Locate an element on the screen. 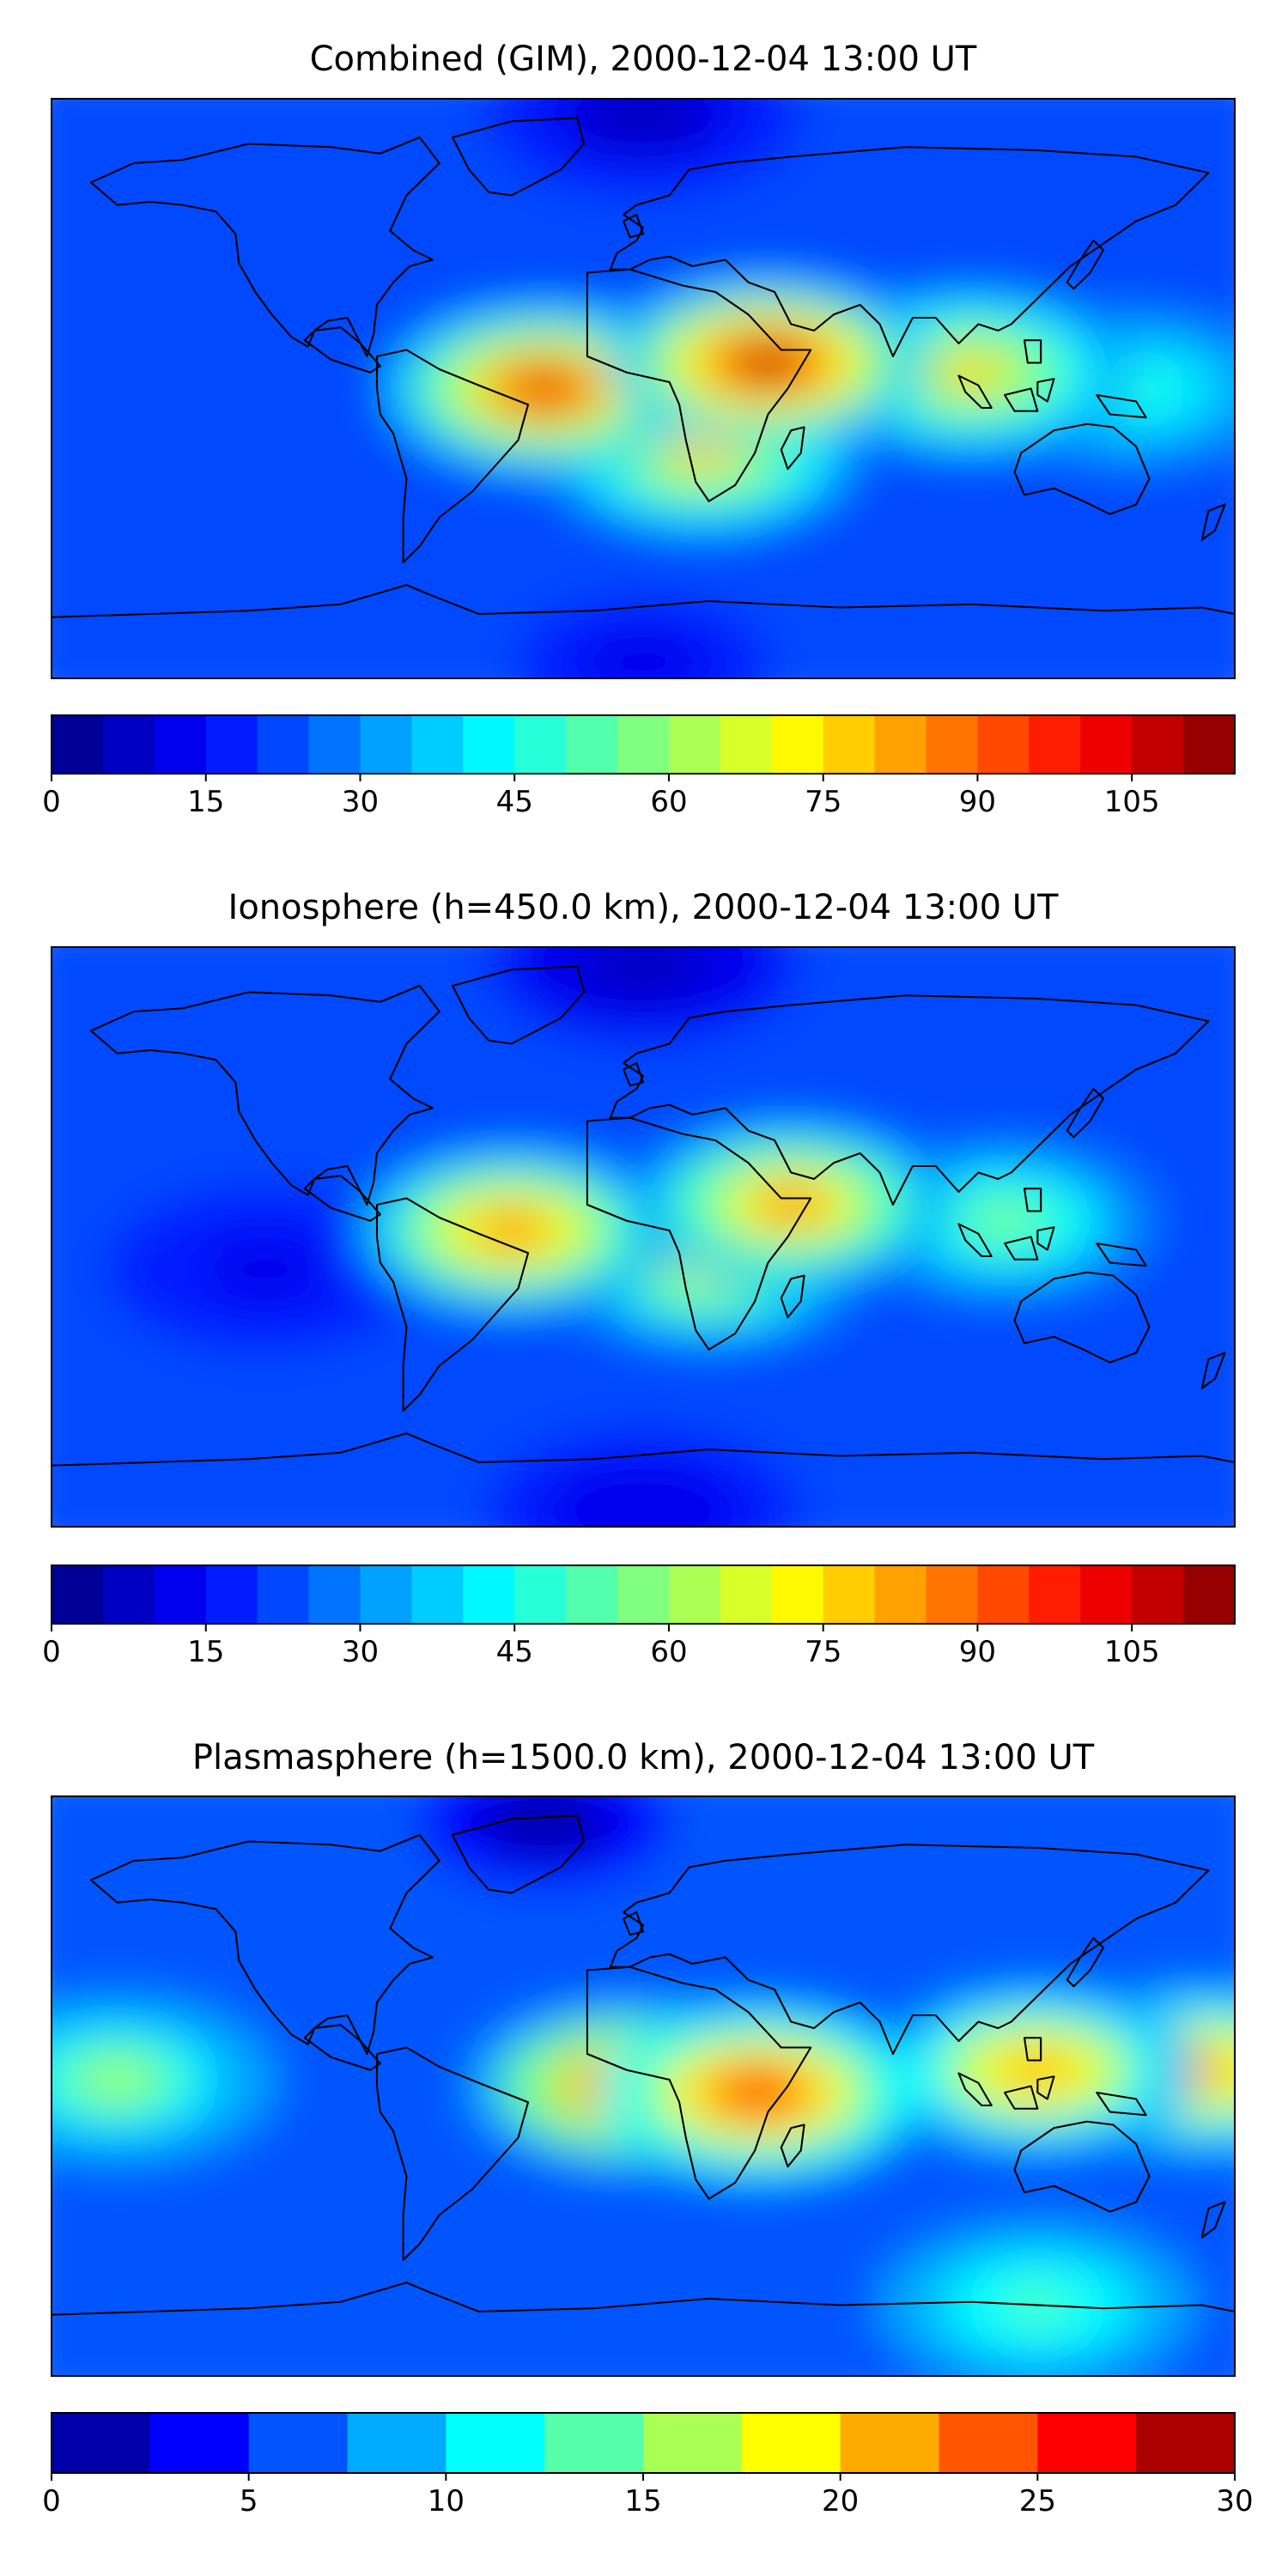  colorbar-tick-label: 75 is located at coordinates (823, 802).